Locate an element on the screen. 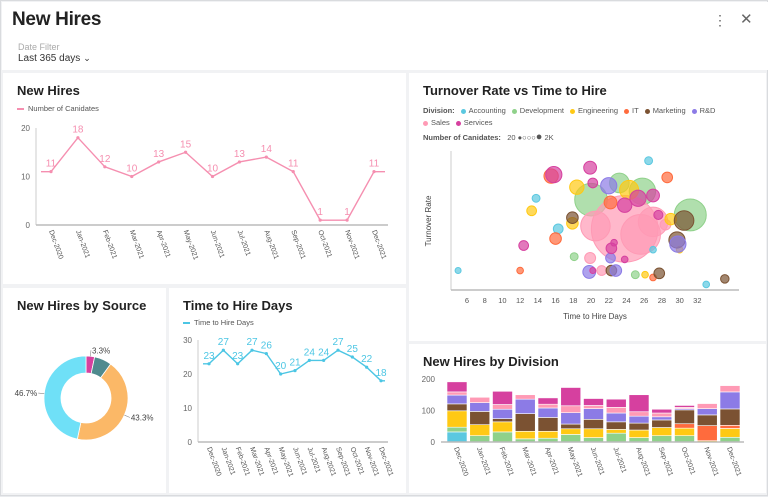  legend-item-it: IT is located at coordinates (635, 110).